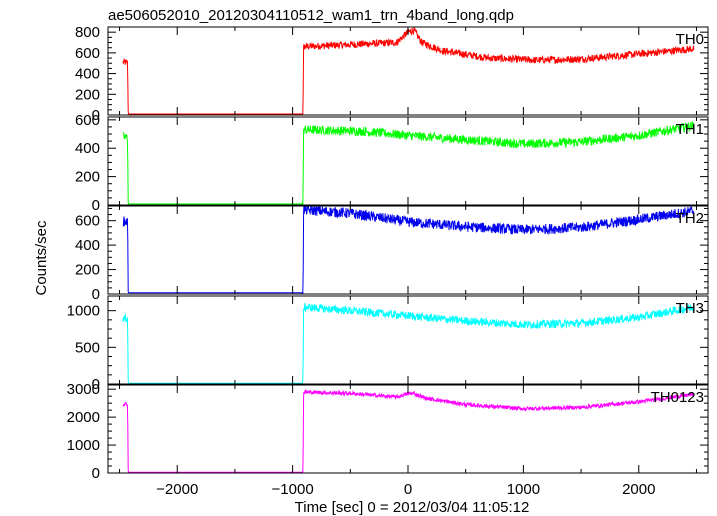  I want to click on panel-label-th1: TH1, so click(690, 129).